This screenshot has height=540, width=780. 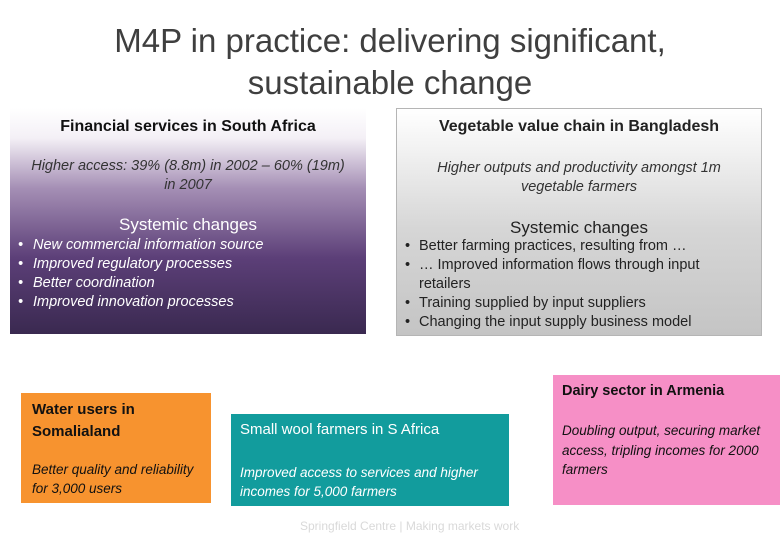 What do you see at coordinates (390, 40) in the screenshot?
I see `slide-title-line-1: M4P in practice: delivering significant,` at bounding box center [390, 40].